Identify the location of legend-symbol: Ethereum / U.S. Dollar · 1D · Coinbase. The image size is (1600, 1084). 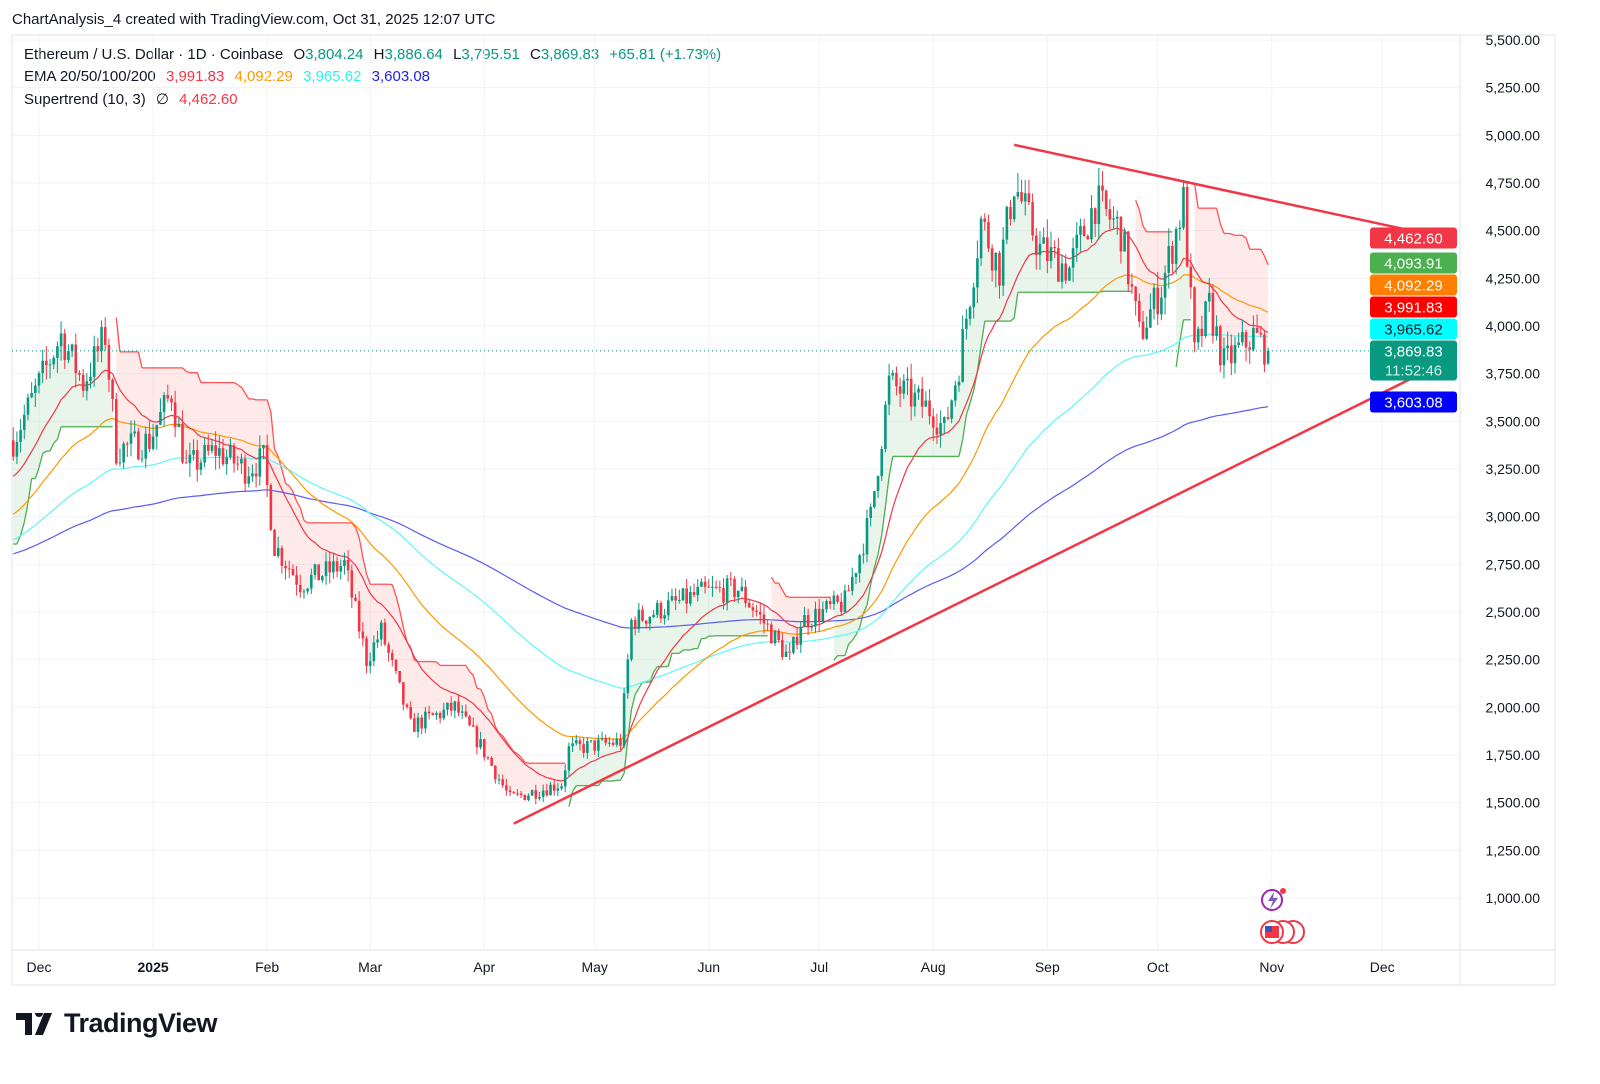
(154, 54).